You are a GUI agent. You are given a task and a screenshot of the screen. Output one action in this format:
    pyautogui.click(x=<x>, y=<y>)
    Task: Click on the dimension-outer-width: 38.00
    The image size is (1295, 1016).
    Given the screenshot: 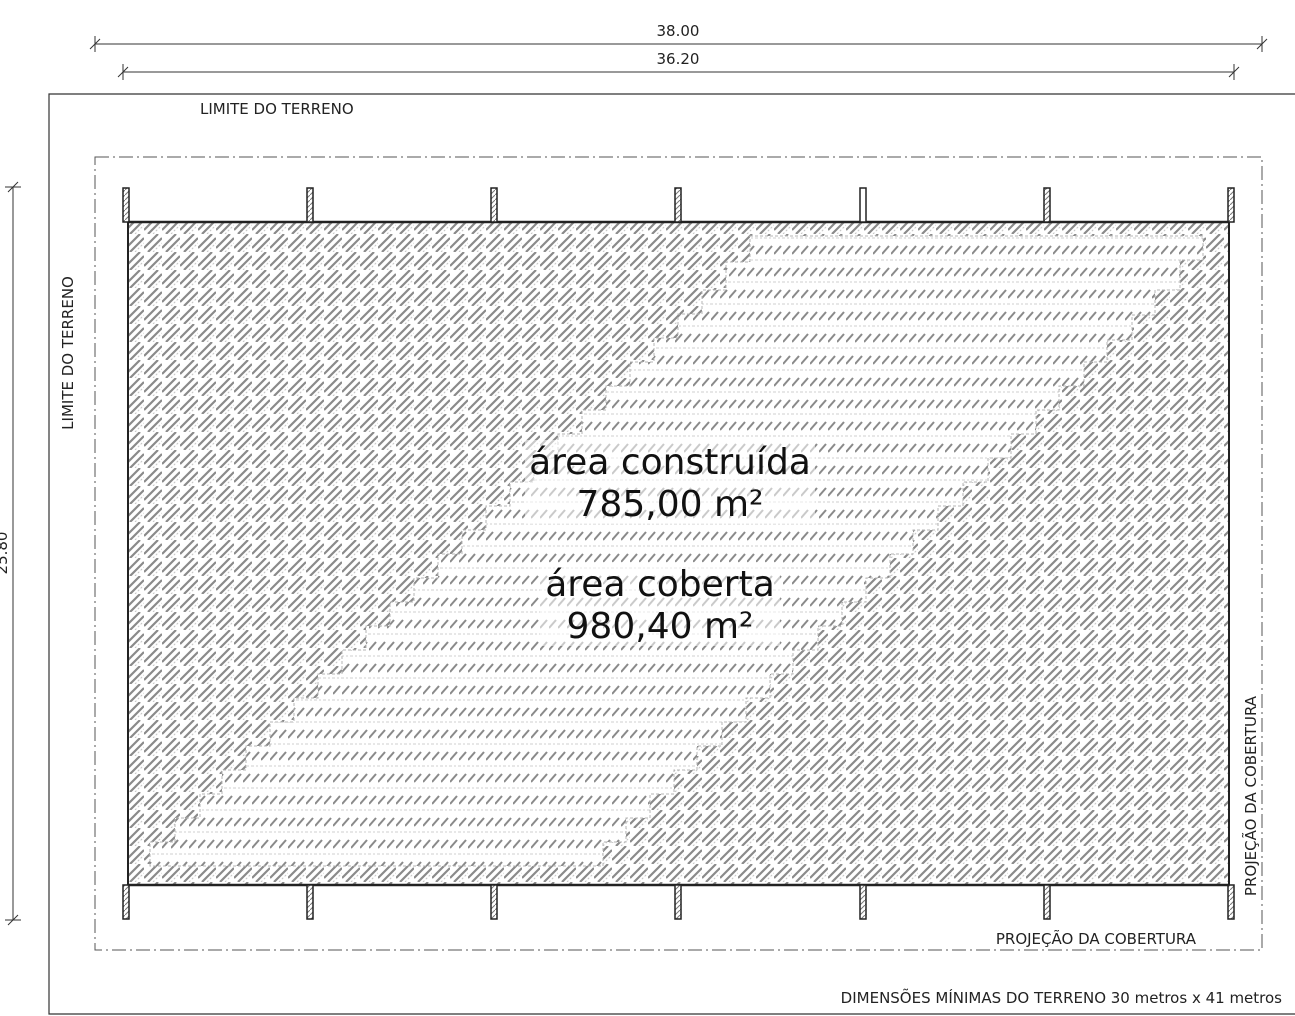 What is the action you would take?
    pyautogui.click(x=678, y=37)
    